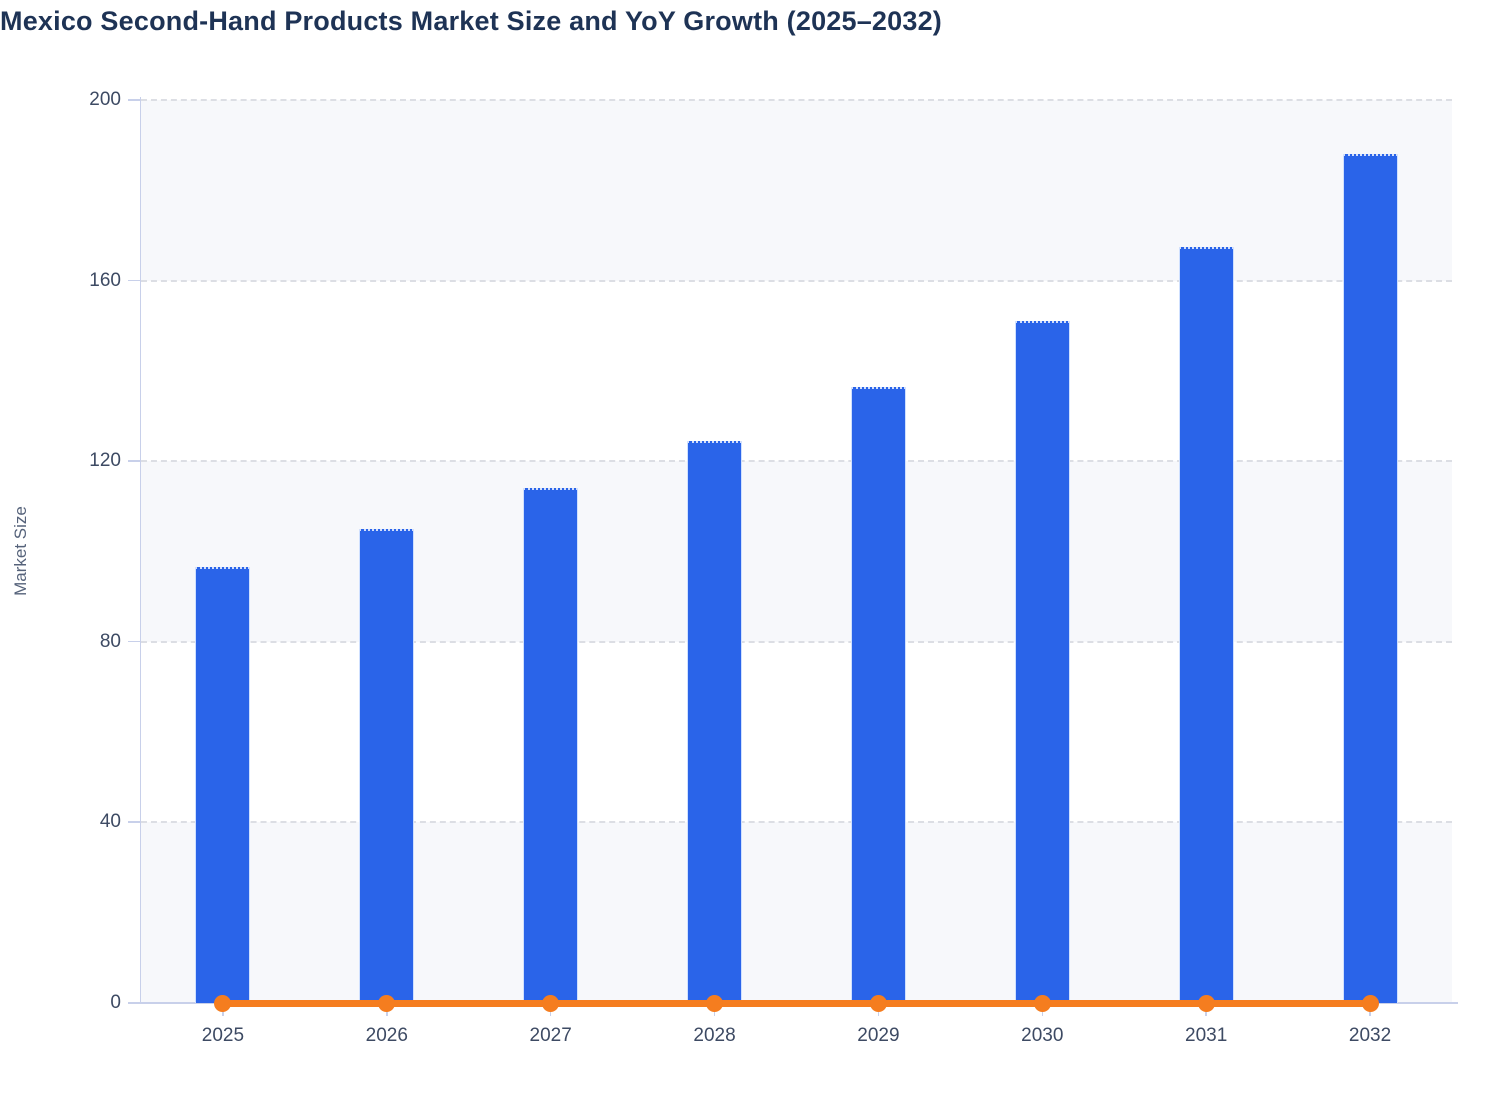 This screenshot has height=1120, width=1508. What do you see at coordinates (110, 822) in the screenshot?
I see `y-tick-label: 40` at bounding box center [110, 822].